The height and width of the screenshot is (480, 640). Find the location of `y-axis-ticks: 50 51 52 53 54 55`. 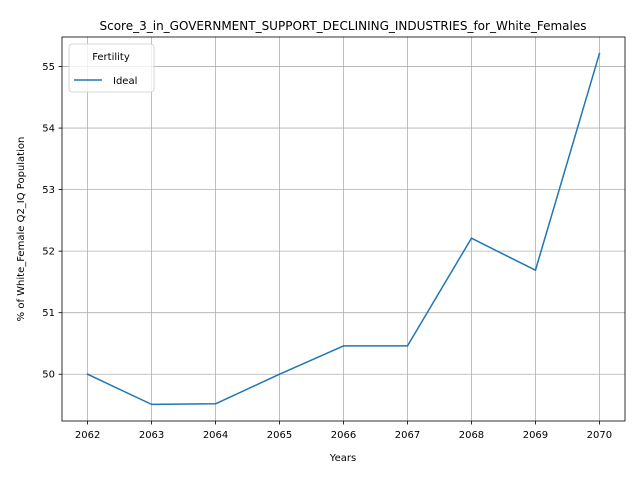

y-axis-ticks: 50 51 52 53 54 55 is located at coordinates (52, 221).